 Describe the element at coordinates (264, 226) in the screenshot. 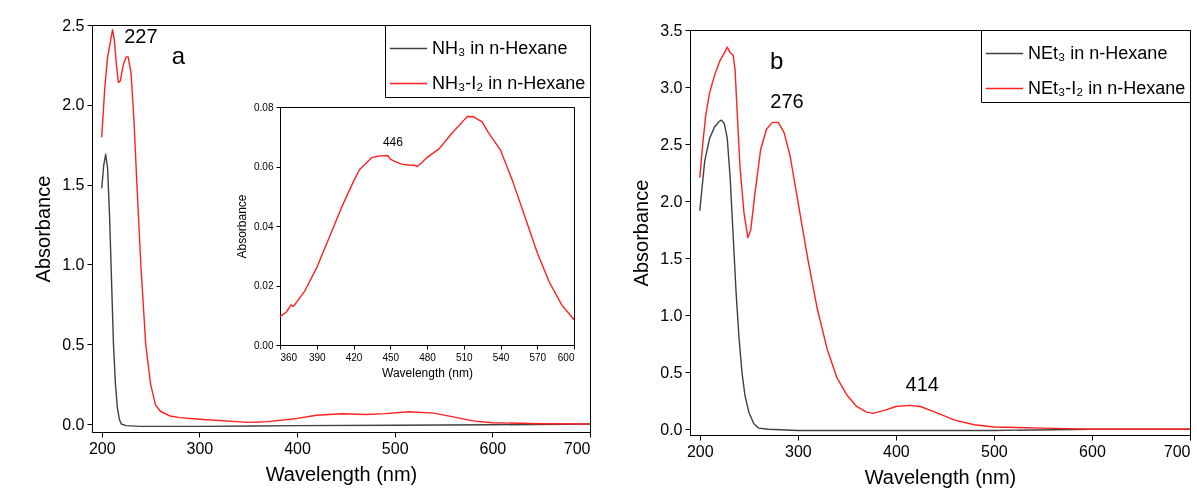

I see `y-tick-label: 0.04` at that location.